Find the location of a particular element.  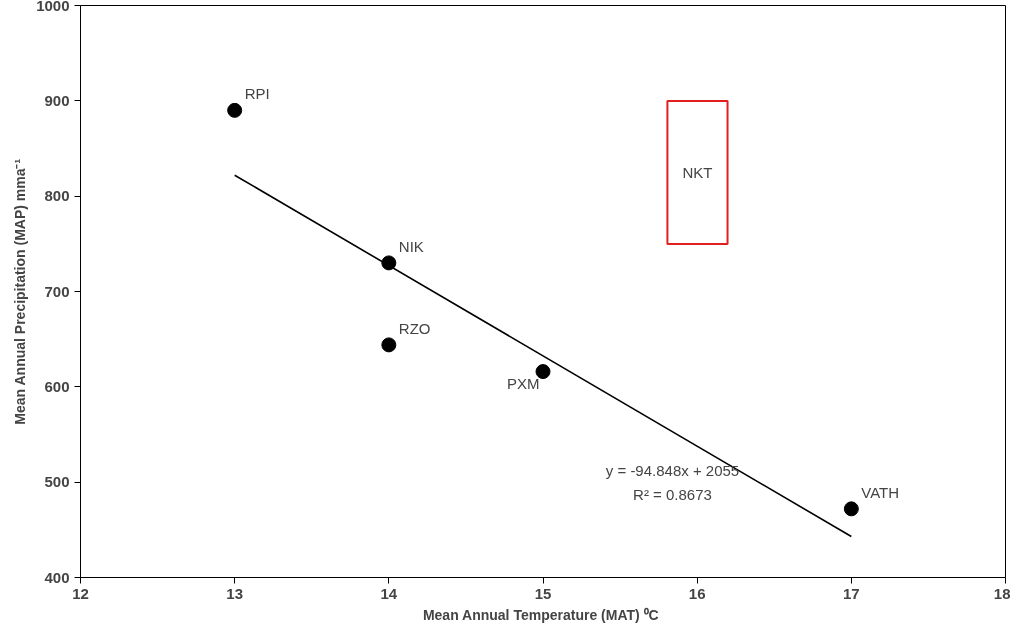

y-tick-label: 700 is located at coordinates (57, 291).